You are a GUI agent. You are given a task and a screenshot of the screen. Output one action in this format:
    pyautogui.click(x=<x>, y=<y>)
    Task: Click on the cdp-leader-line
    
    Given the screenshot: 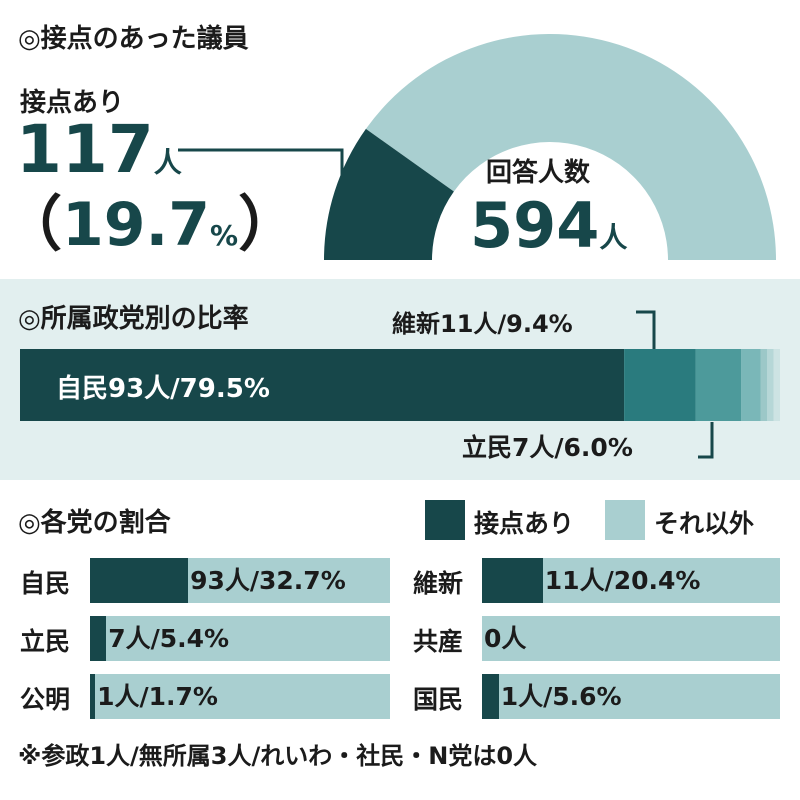 What is the action you would take?
    pyautogui.click(x=706, y=440)
    